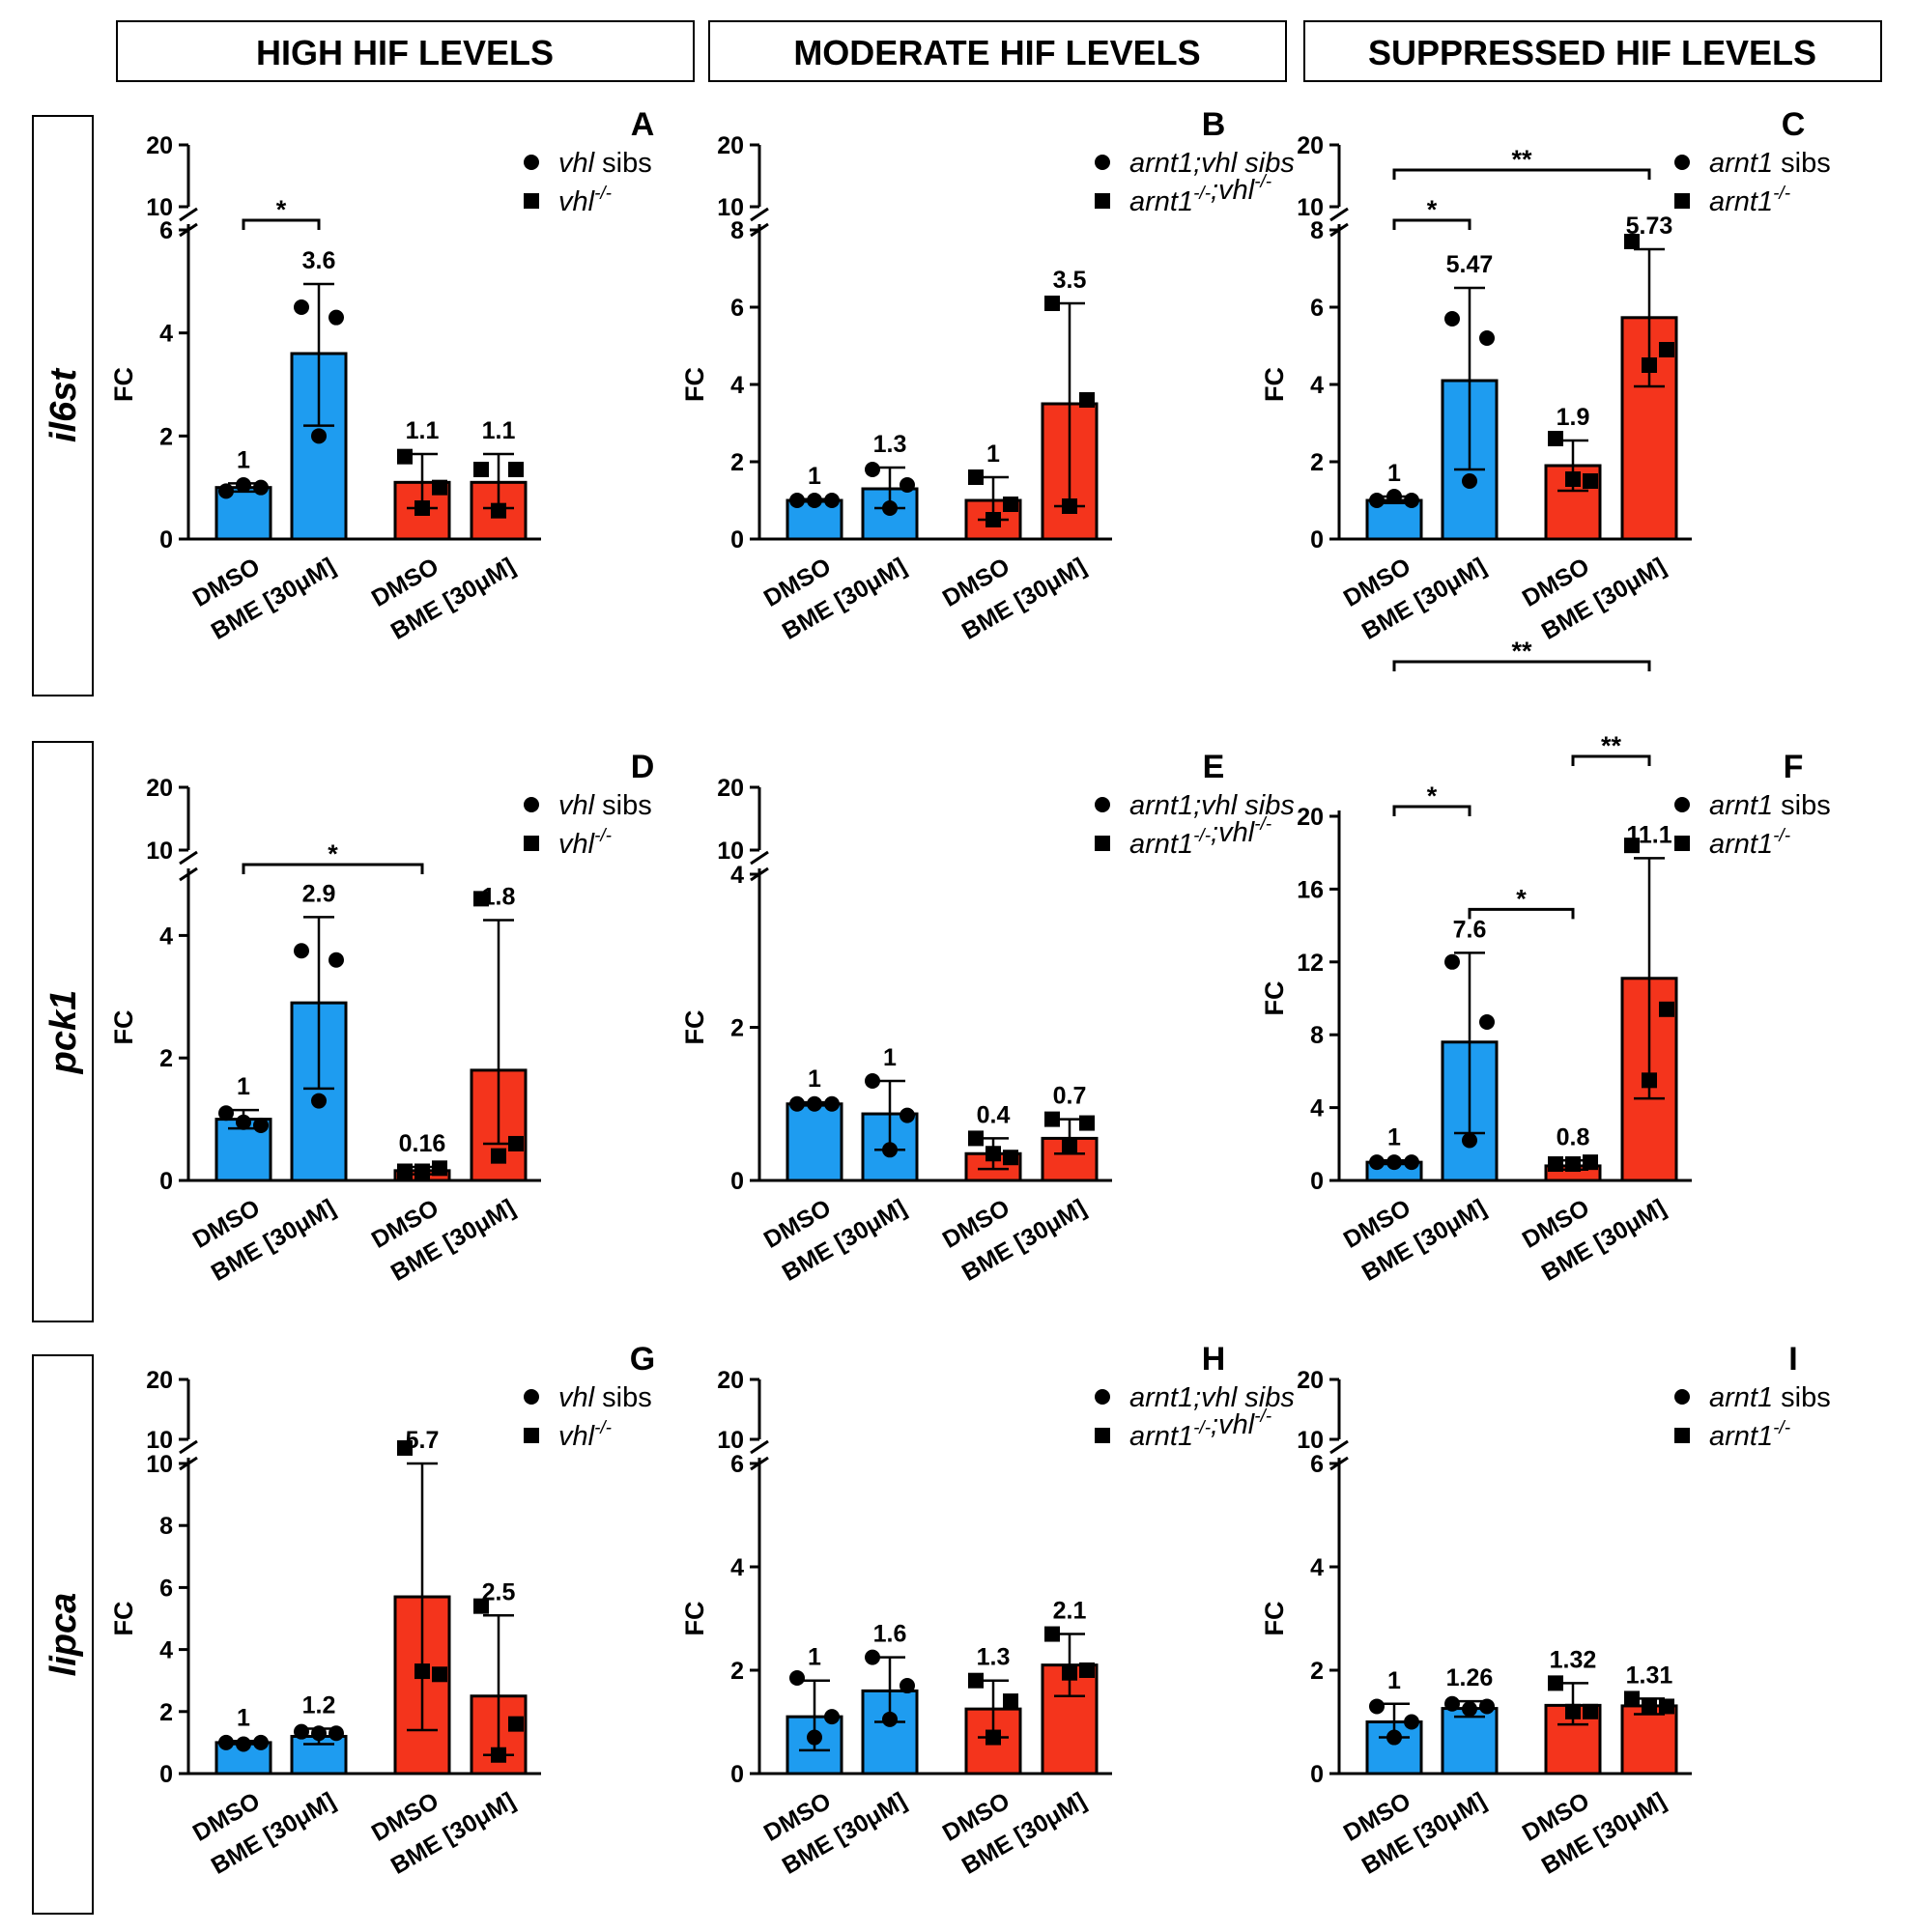  I want to click on row-header-lipca: lipca, so click(63, 1634).